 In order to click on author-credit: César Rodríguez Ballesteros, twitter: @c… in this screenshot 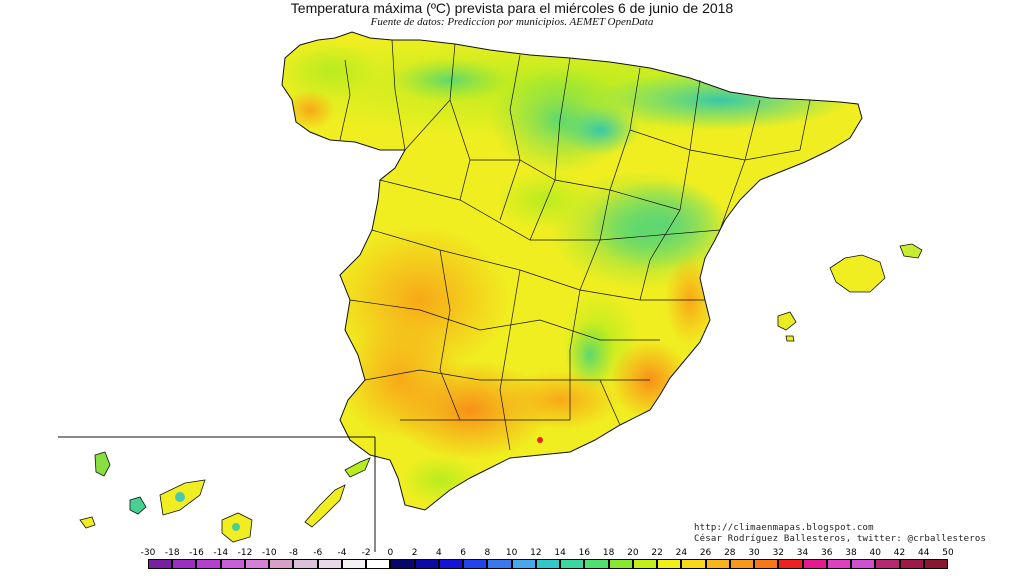, I will do `click(840, 539)`.